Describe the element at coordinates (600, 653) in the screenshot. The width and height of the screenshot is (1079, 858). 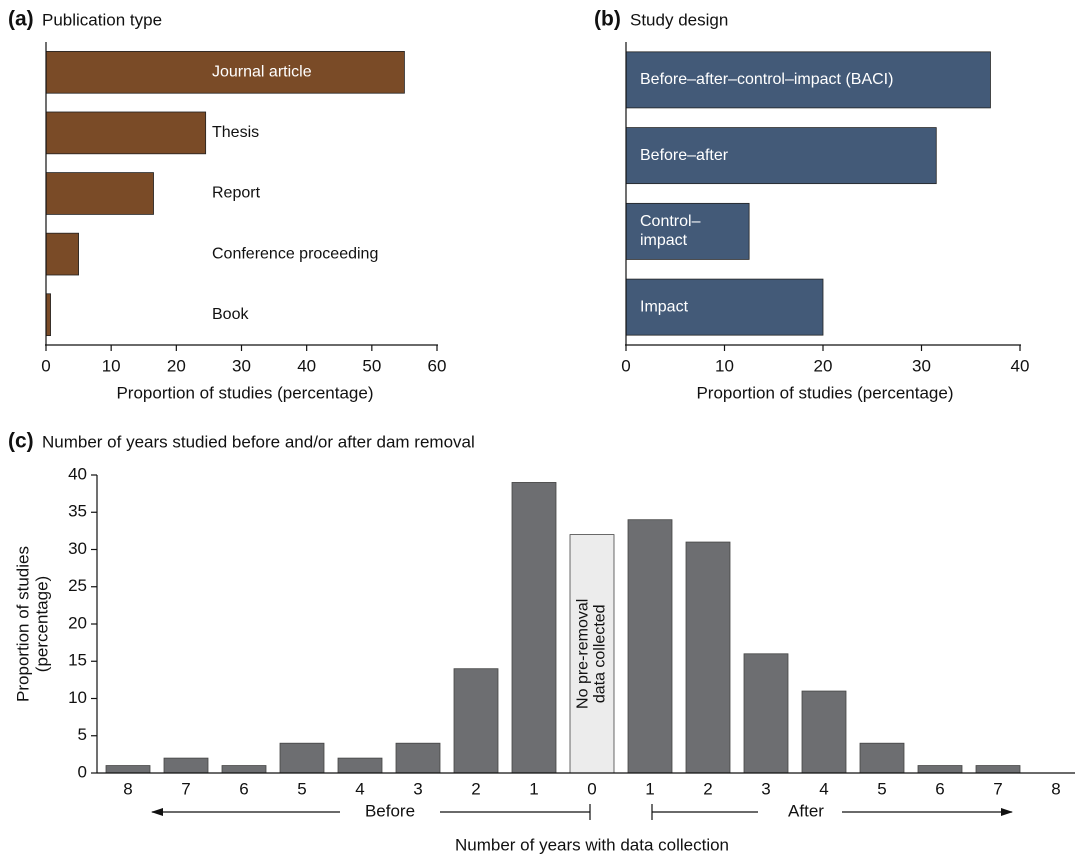
I see `text-line: data collected` at that location.